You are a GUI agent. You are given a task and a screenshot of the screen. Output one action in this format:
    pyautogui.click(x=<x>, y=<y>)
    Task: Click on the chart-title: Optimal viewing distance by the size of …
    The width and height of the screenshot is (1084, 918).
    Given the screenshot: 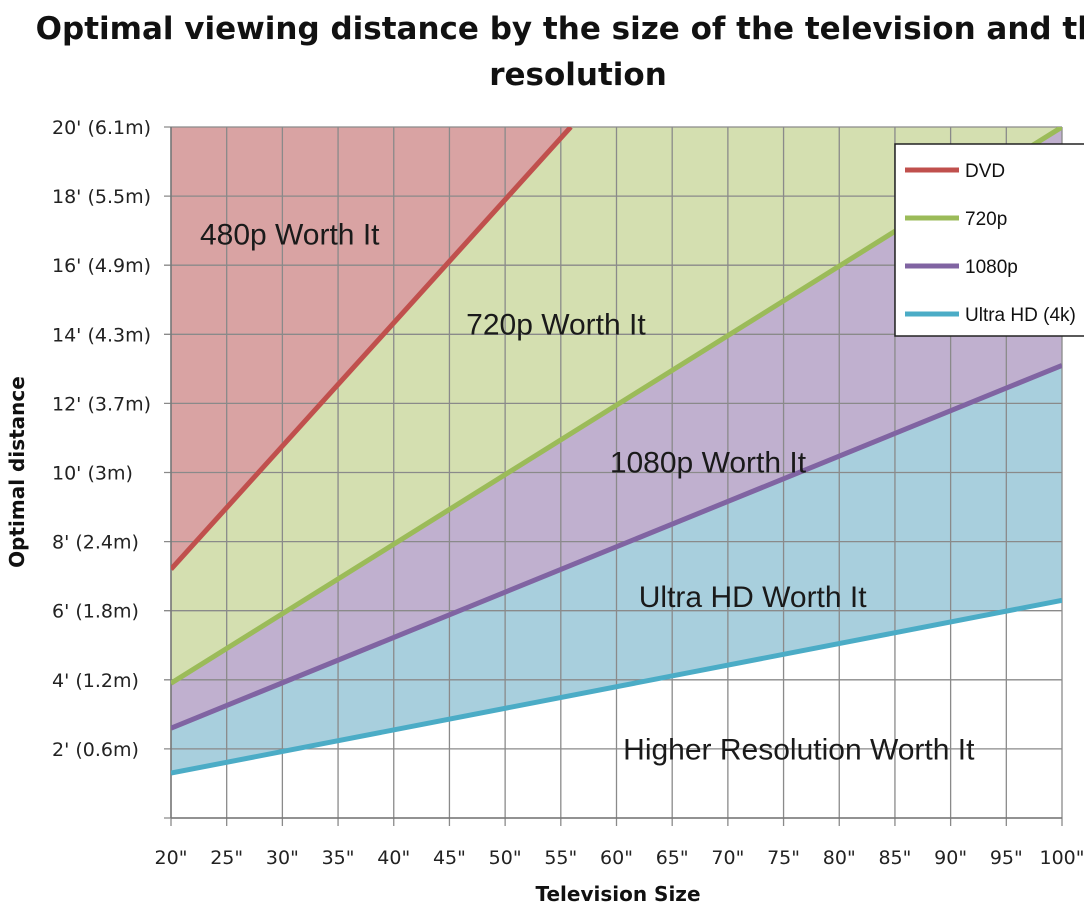 What is the action you would take?
    pyautogui.click(x=559, y=52)
    